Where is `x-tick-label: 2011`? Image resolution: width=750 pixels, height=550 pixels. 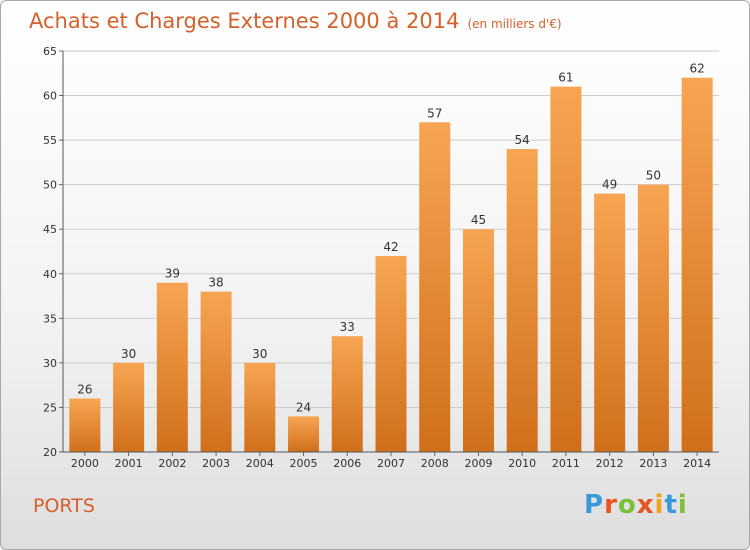
x-tick-label: 2011 is located at coordinates (566, 463).